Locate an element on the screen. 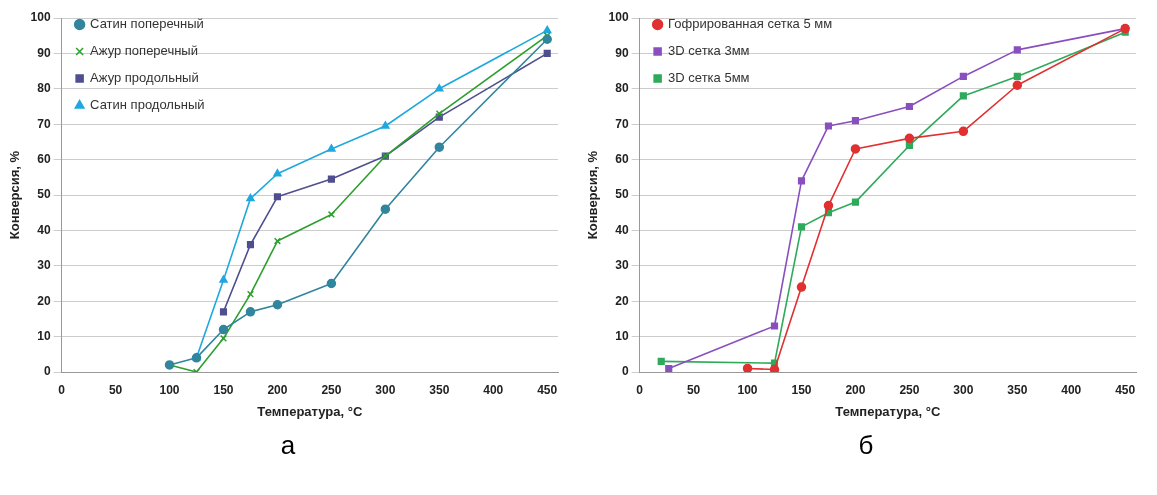  legend-label: Сатин продольный is located at coordinates (147, 105).